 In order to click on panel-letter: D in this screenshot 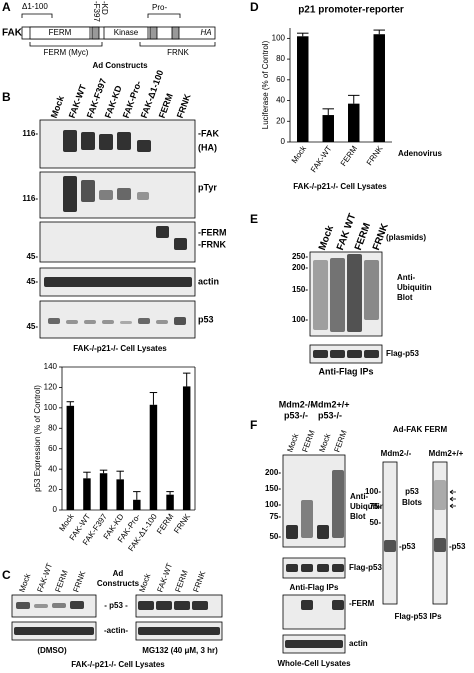, I will do `click(254, 7)`.